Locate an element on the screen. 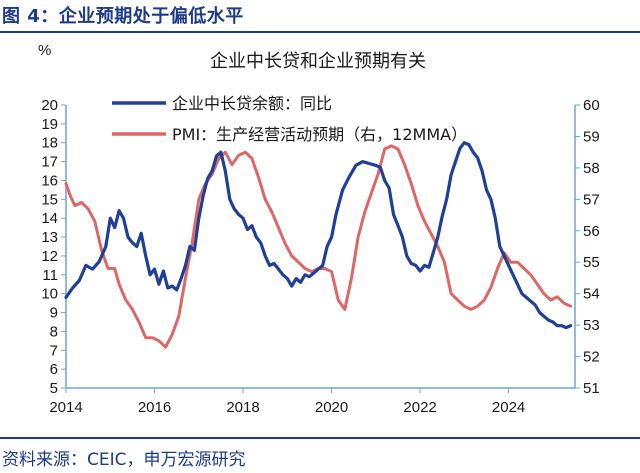 Image resolution: width=640 pixels, height=473 pixels. y2-tick-label: 57 is located at coordinates (591, 199).